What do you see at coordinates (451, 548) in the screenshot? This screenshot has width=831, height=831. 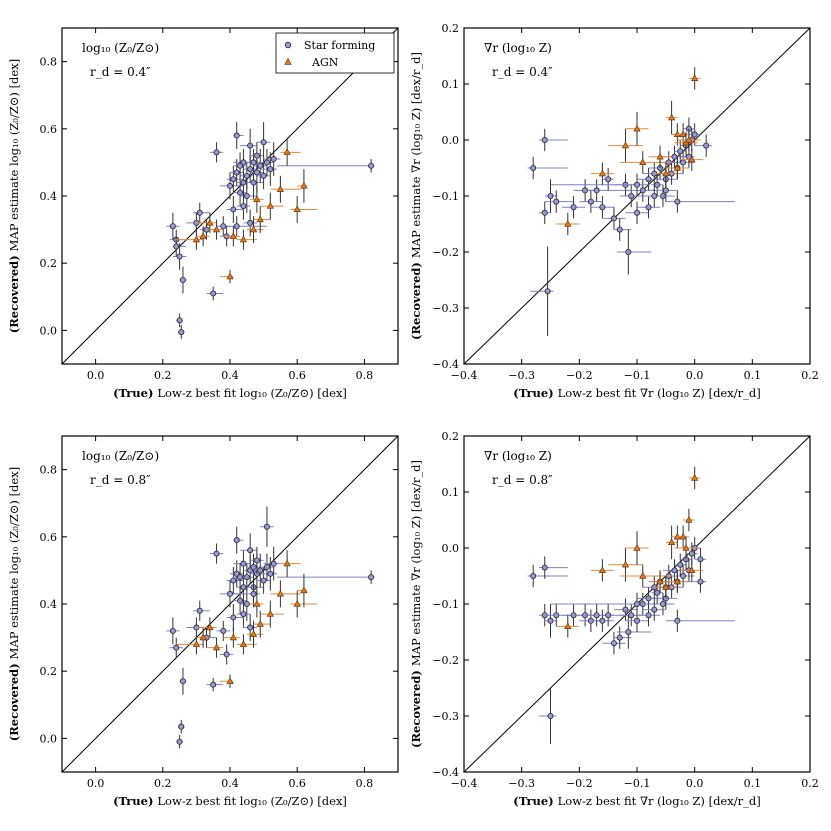 I see `y-tick-label: 0.0` at bounding box center [451, 548].